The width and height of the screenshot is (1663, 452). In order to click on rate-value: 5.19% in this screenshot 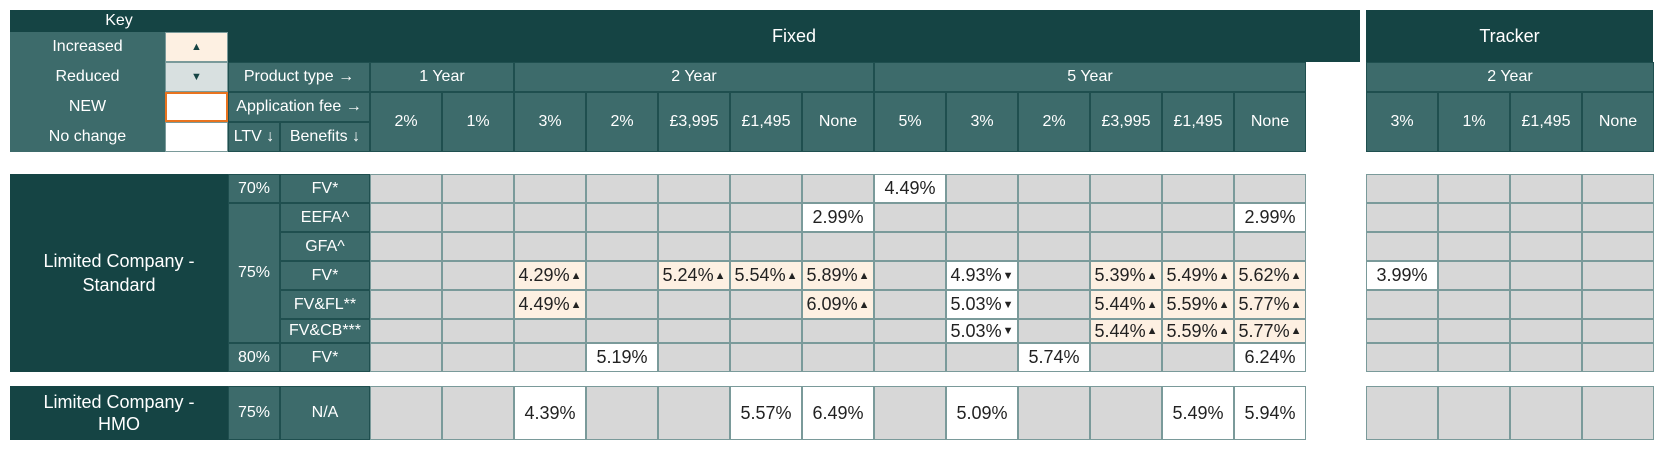, I will do `click(622, 357)`.